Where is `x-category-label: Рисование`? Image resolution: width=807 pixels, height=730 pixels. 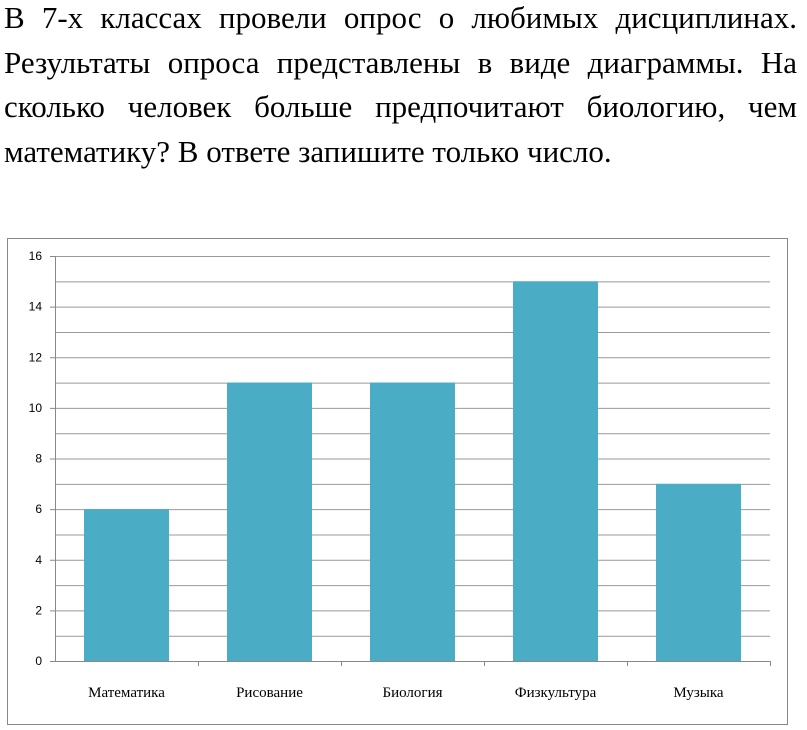
x-category-label: Рисование is located at coordinates (269, 693).